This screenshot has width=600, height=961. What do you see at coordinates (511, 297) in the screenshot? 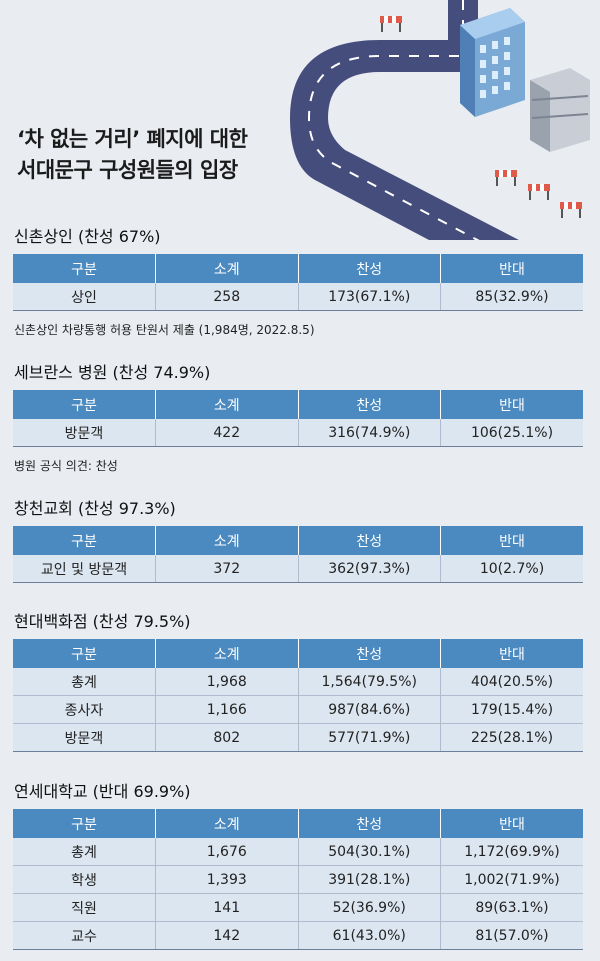
I see `table-cell: 85(32.9%)` at bounding box center [511, 297].